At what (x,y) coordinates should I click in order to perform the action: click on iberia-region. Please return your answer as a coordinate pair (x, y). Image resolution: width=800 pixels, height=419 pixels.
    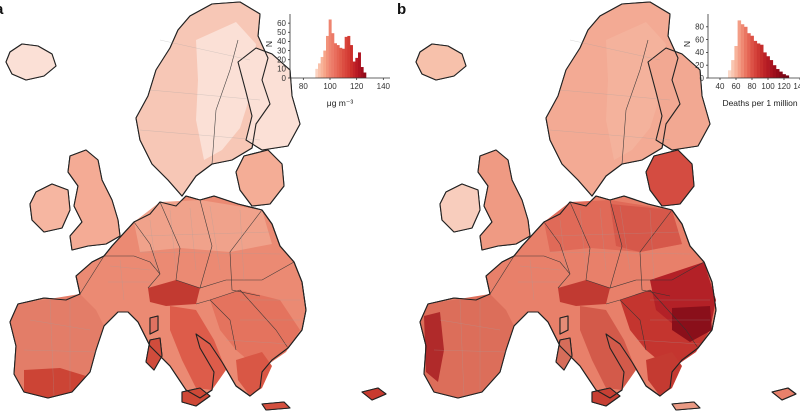
    Looking at the image, I should click on (467, 346).